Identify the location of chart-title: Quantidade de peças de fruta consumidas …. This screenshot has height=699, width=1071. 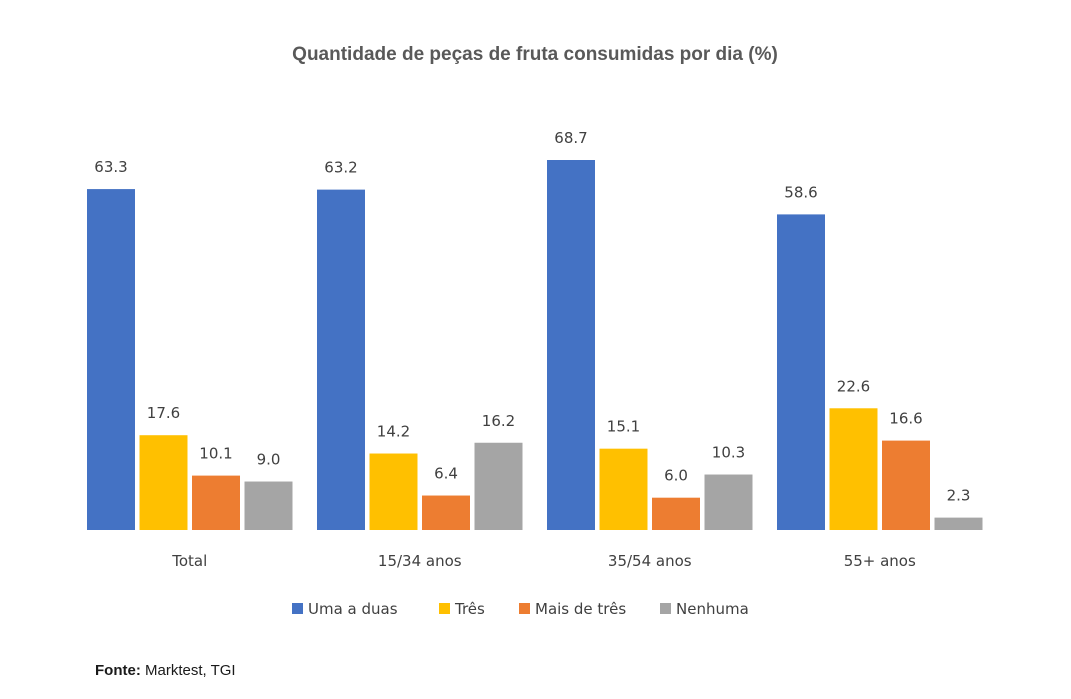
(535, 54).